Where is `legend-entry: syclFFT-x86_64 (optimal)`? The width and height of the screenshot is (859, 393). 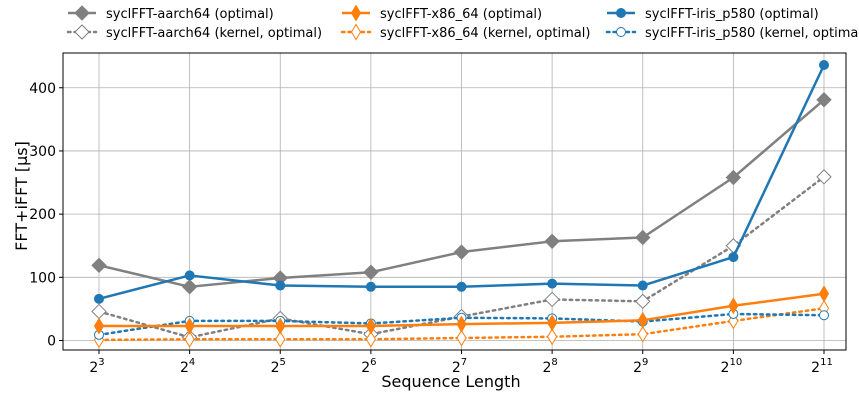
legend-entry: syclFFT-x86_64 (optimal) is located at coordinates (442, 13).